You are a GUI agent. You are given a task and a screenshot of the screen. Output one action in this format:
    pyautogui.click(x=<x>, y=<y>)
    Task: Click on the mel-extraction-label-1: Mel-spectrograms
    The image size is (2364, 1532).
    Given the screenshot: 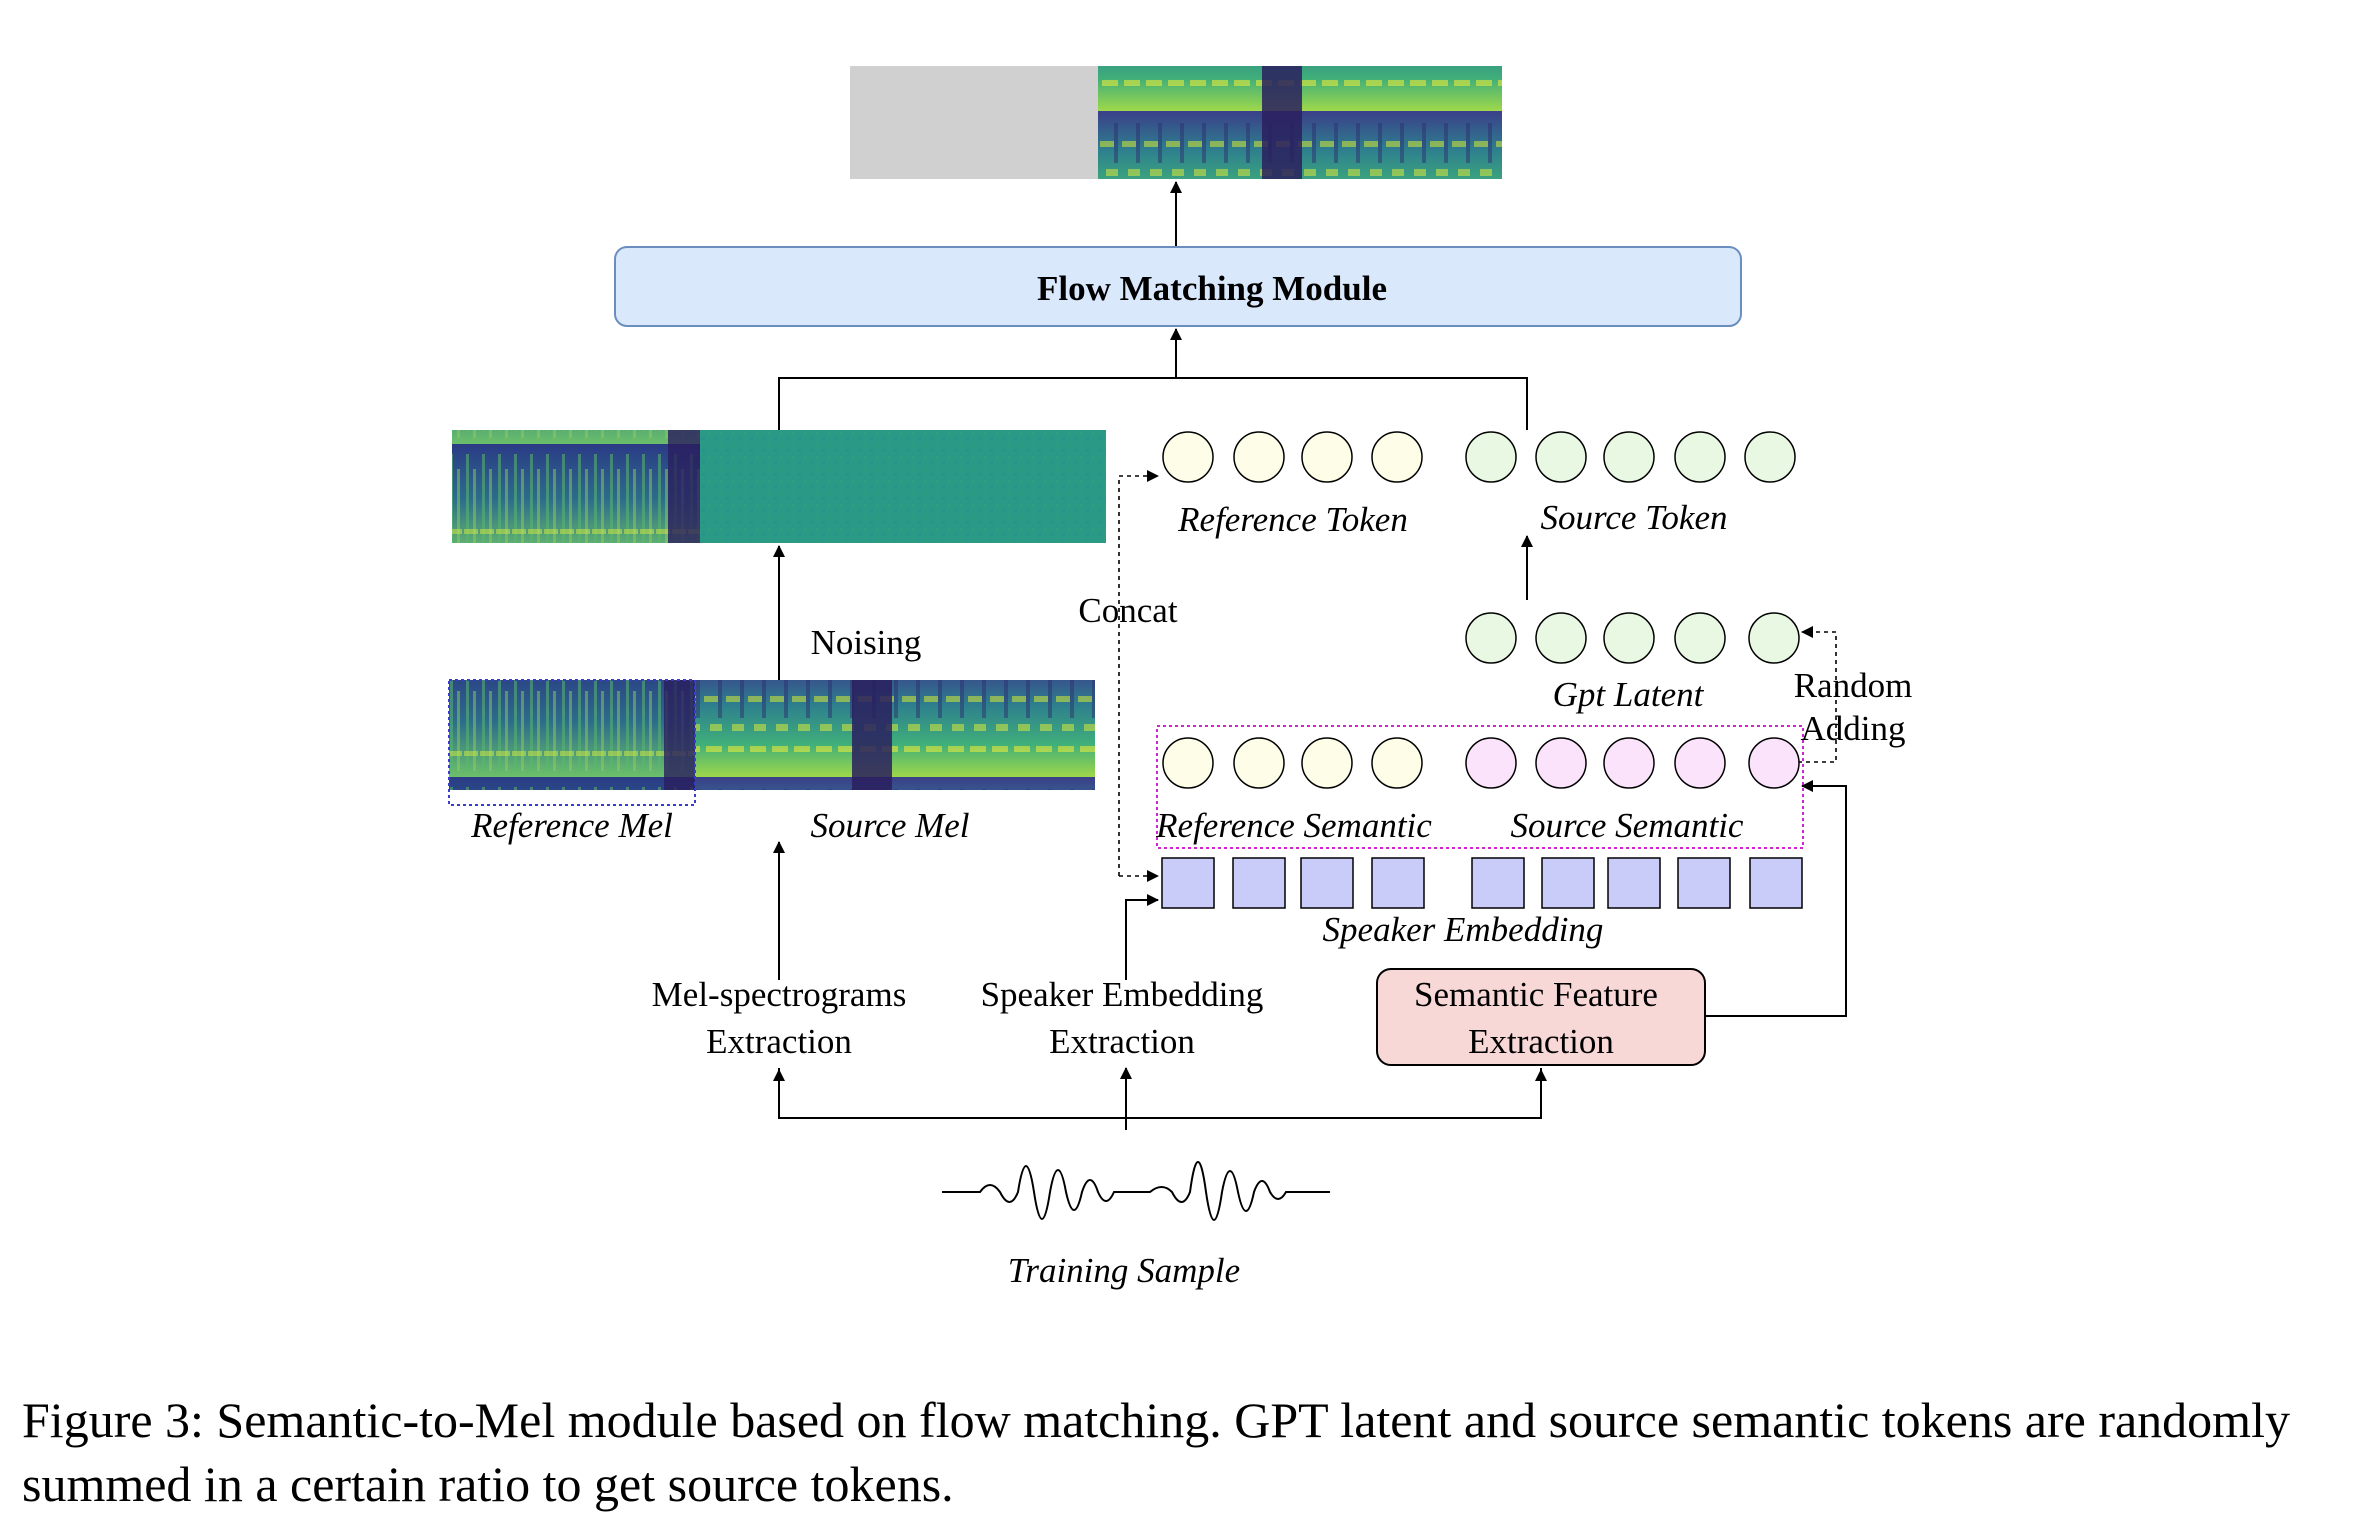 What is the action you would take?
    pyautogui.click(x=779, y=994)
    